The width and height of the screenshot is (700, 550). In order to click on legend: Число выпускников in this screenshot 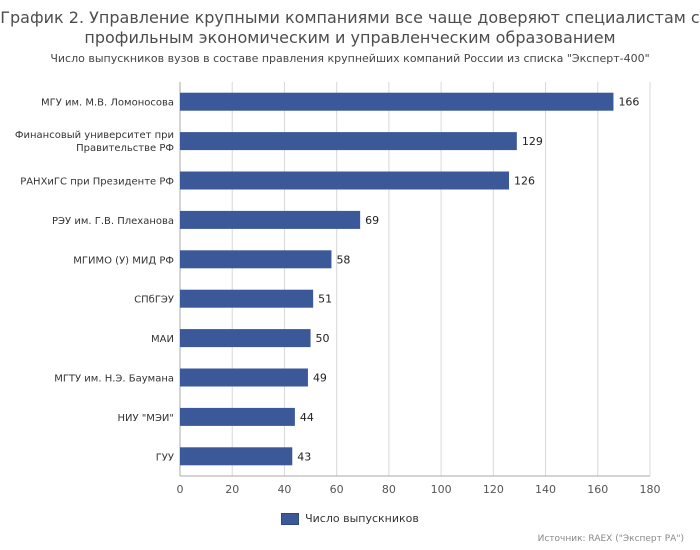, I will do `click(350, 518)`.